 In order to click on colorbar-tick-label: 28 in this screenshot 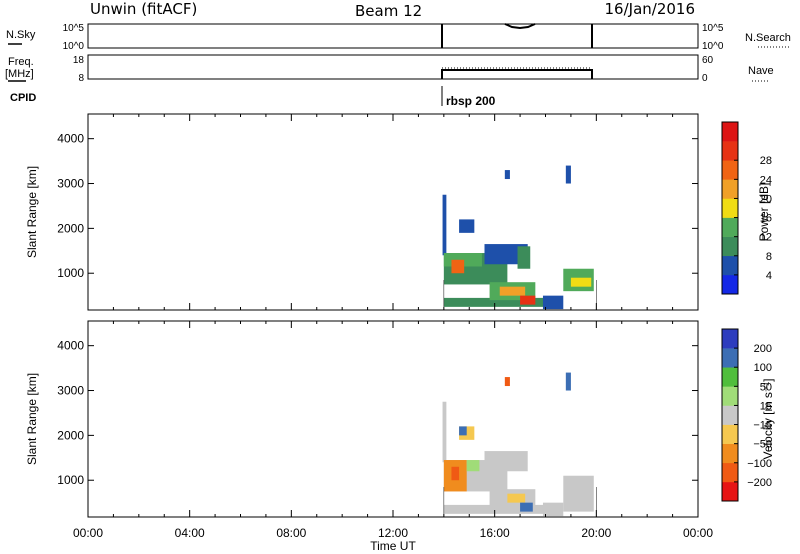, I will do `click(766, 161)`.